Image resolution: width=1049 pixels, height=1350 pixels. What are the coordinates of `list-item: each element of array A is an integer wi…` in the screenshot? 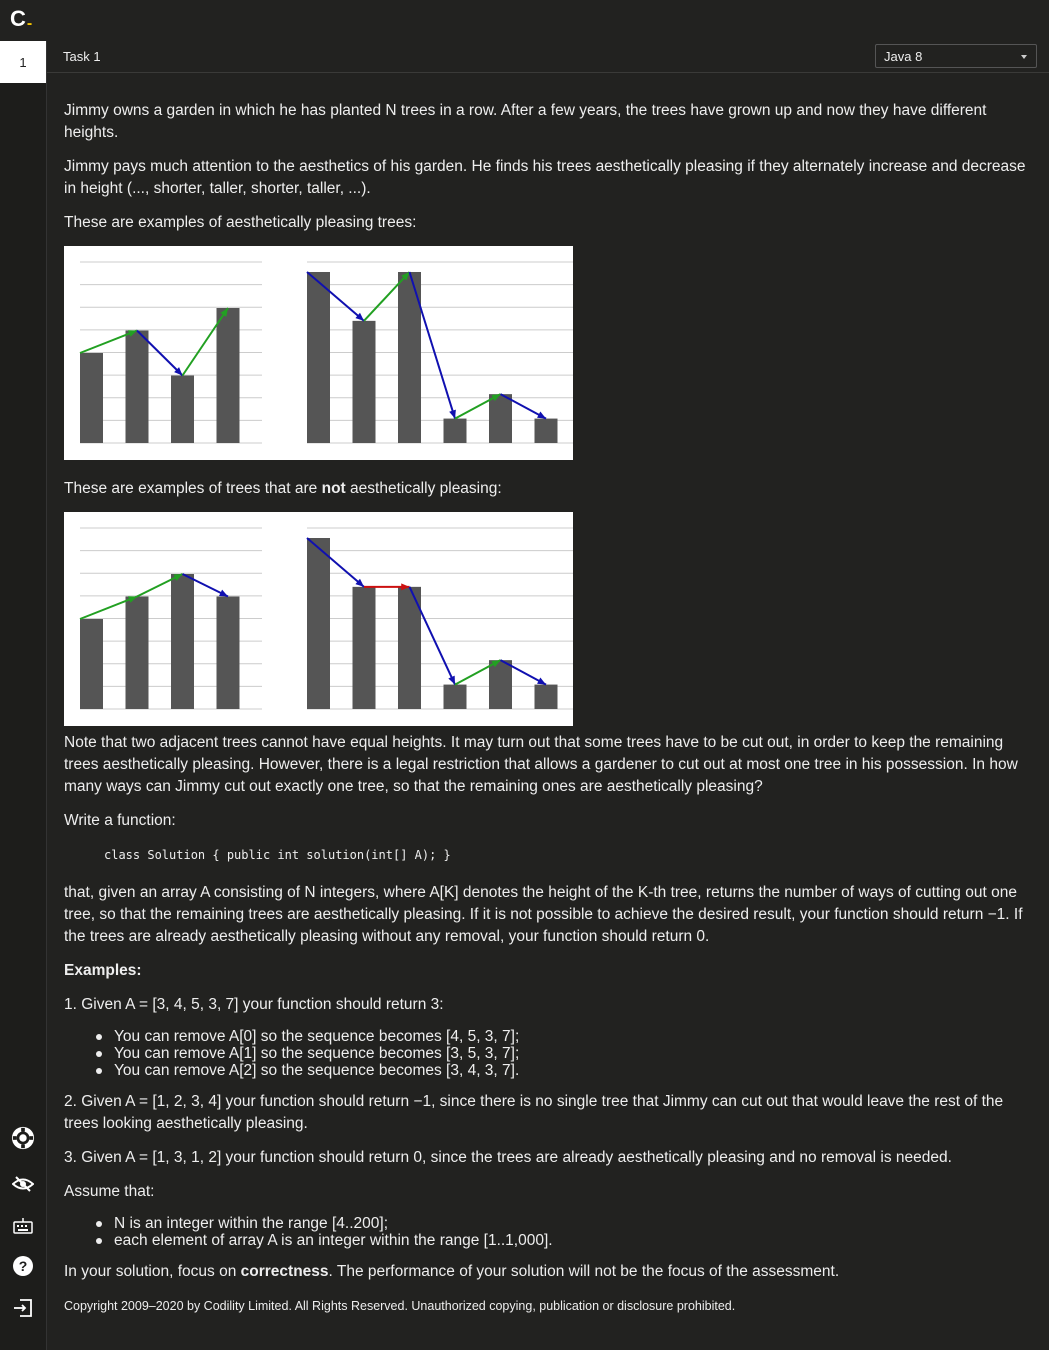 It's located at (565, 1240).